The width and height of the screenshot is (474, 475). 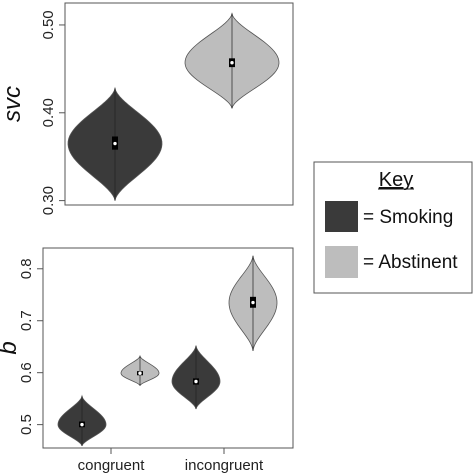 I want to click on svc-y-axis-label: svc, so click(x=13, y=104).